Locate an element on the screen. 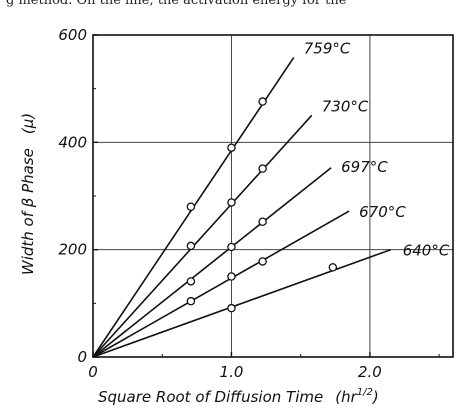 The height and width of the screenshot is (411, 474). y-axis-label: Width of β Phase(μ) is located at coordinates (28, 194).